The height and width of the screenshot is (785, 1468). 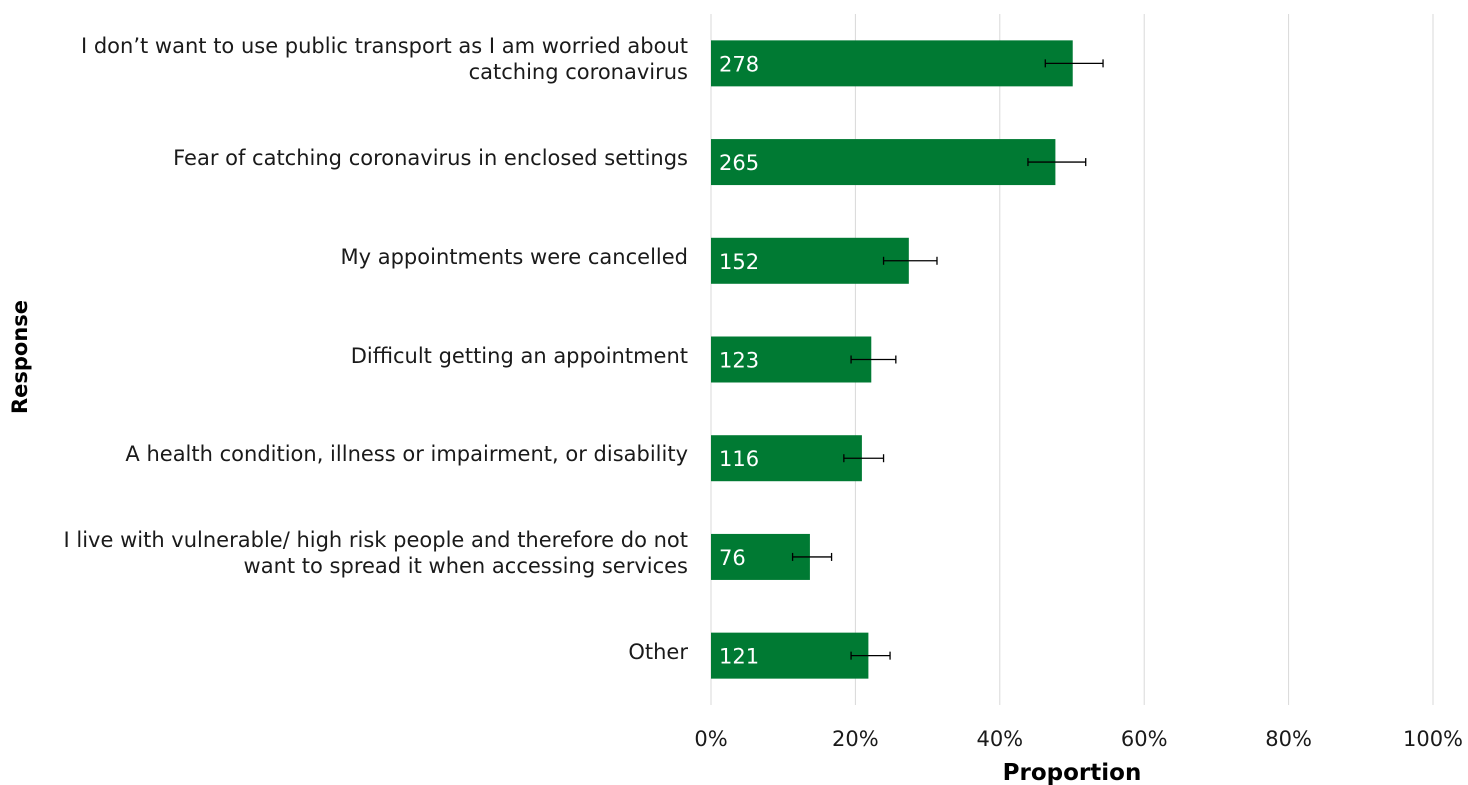 What do you see at coordinates (999, 739) in the screenshot?
I see `x-tick-label: 40%` at bounding box center [999, 739].